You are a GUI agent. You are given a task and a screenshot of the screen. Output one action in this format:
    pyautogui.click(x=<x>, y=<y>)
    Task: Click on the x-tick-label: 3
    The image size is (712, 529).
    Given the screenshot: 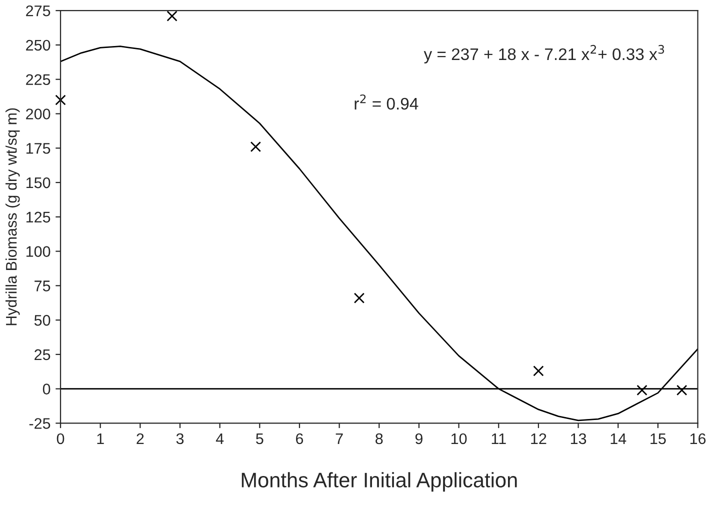 What is the action you would take?
    pyautogui.click(x=180, y=438)
    